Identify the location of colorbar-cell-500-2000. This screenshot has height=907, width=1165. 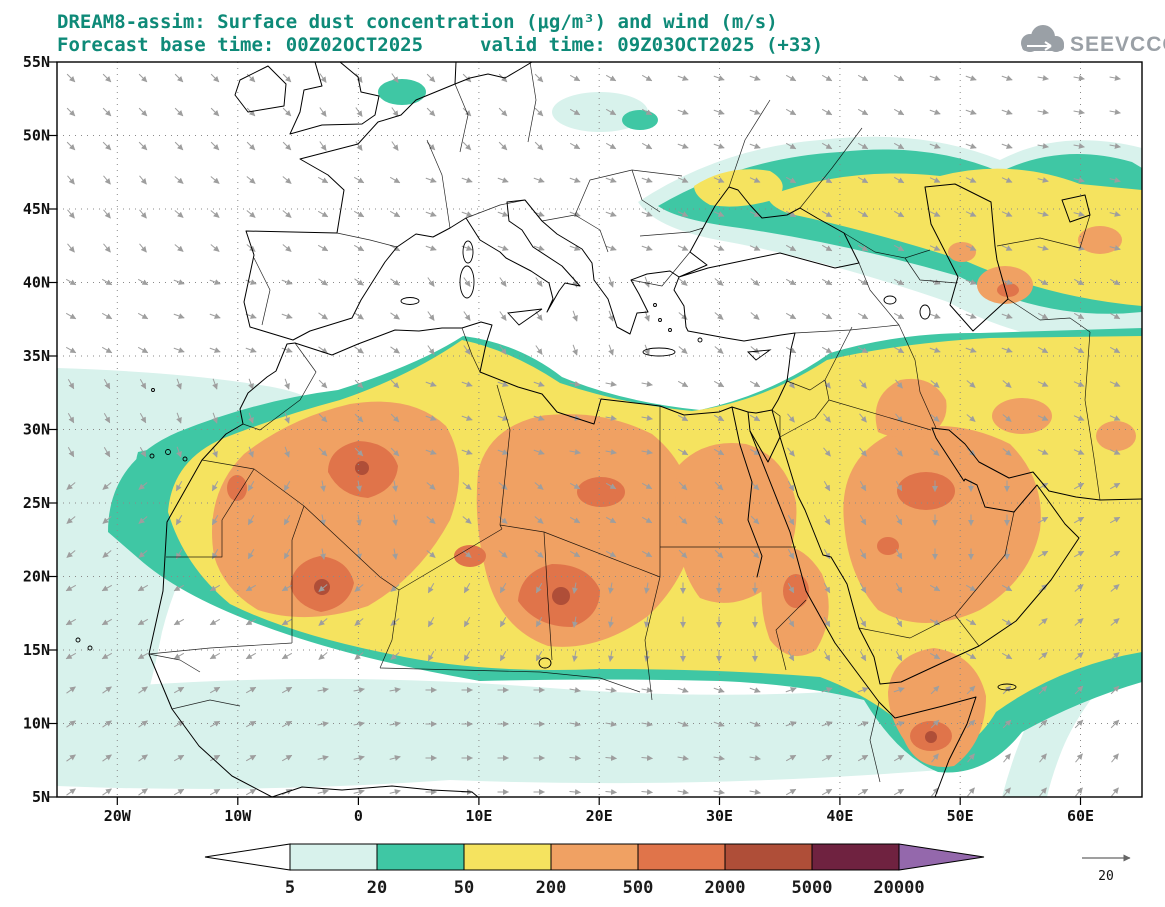
(681, 857).